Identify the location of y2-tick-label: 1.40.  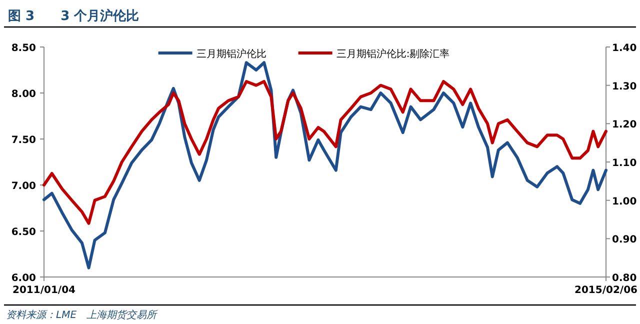
(624, 48).